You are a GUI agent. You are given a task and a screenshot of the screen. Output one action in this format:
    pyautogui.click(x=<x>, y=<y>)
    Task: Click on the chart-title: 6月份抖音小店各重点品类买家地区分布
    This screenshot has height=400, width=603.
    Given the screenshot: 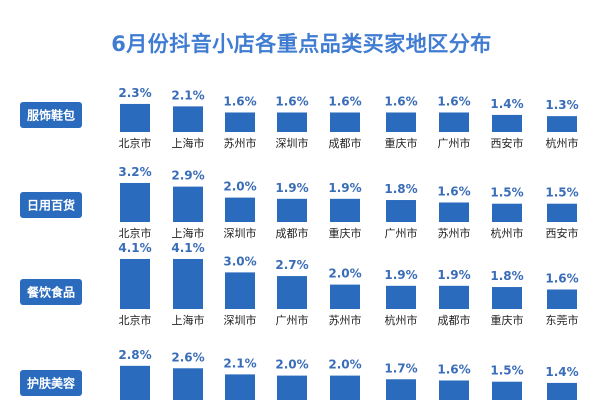 What is the action you would take?
    pyautogui.click(x=301, y=44)
    